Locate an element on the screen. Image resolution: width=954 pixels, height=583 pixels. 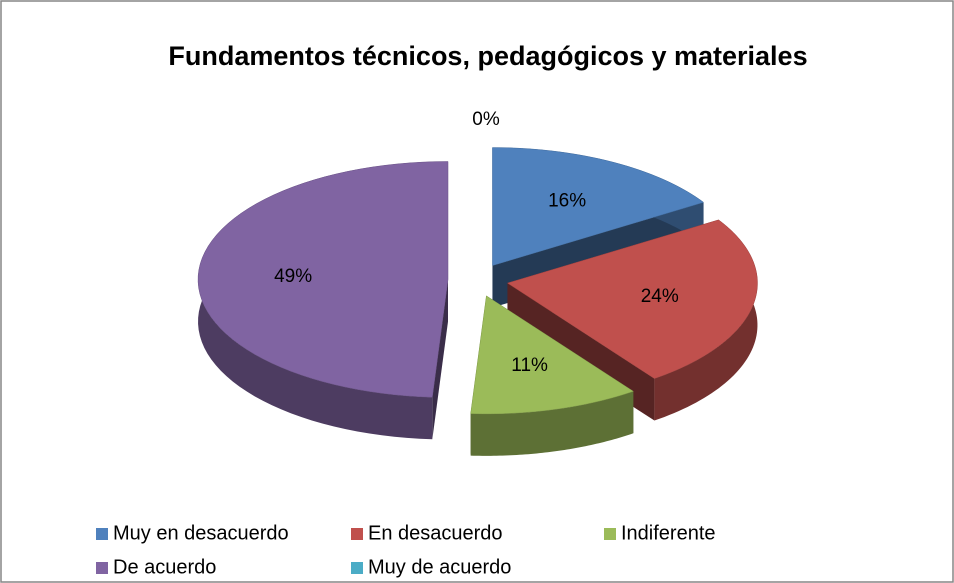
legend-label: Muy en desacuerdo is located at coordinates (201, 533).